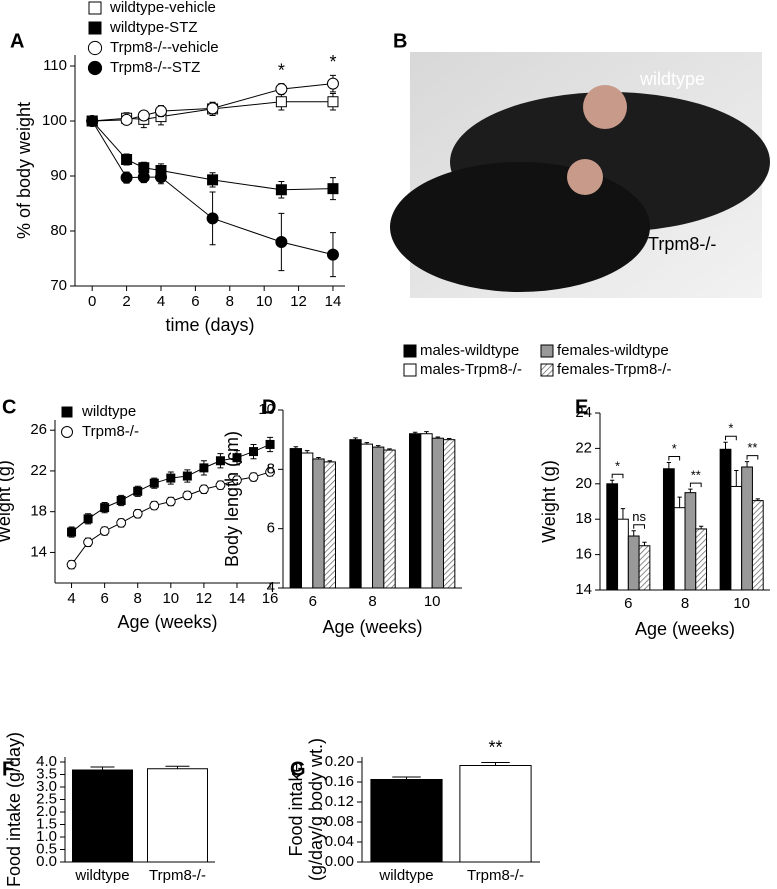  I want to click on x-axis-title: time (days), so click(209, 325).